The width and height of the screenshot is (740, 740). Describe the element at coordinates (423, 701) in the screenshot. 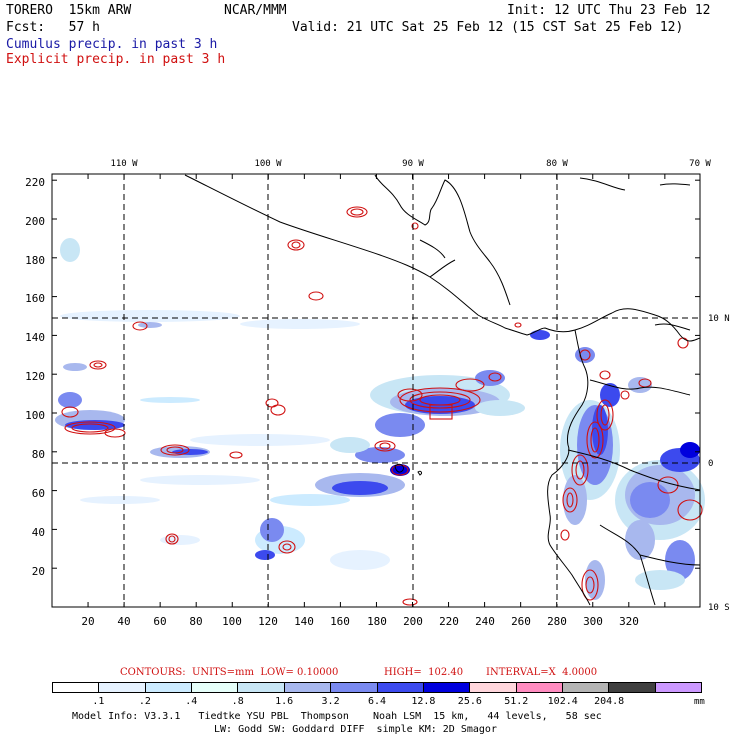

I see `colorbar-label: 12.8` at that location.